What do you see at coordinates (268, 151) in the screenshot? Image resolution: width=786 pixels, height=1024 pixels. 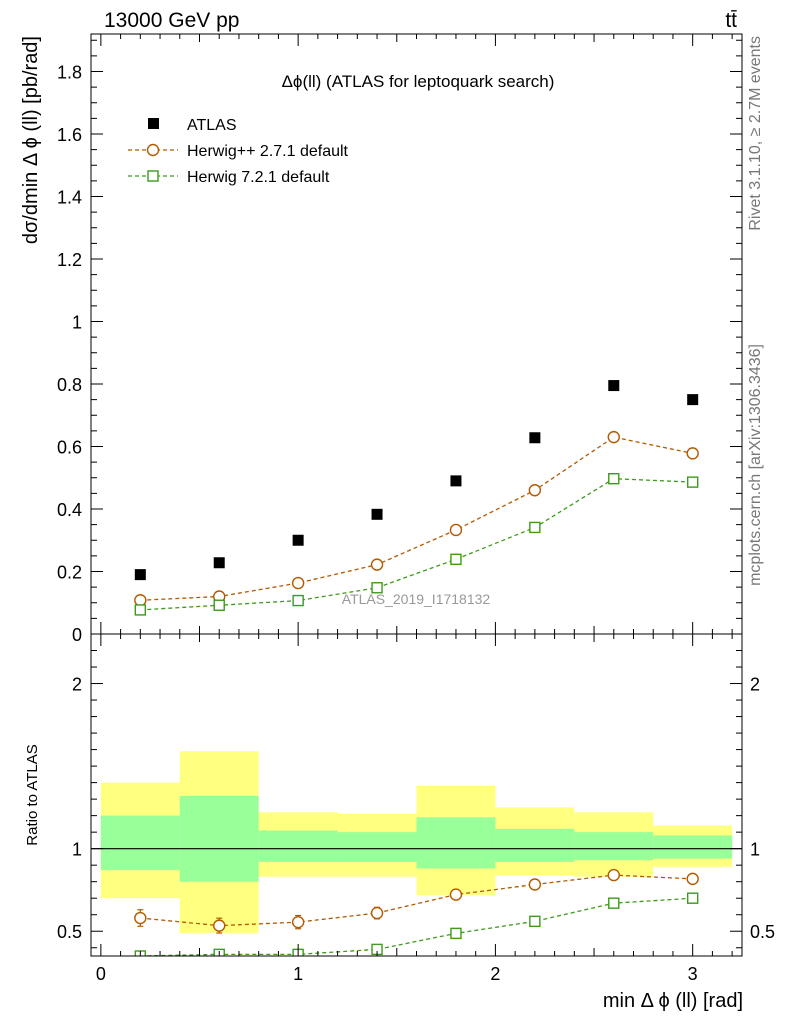 I see `legend-label-herwigpp: Herwig++ 2.7.1 default` at bounding box center [268, 151].